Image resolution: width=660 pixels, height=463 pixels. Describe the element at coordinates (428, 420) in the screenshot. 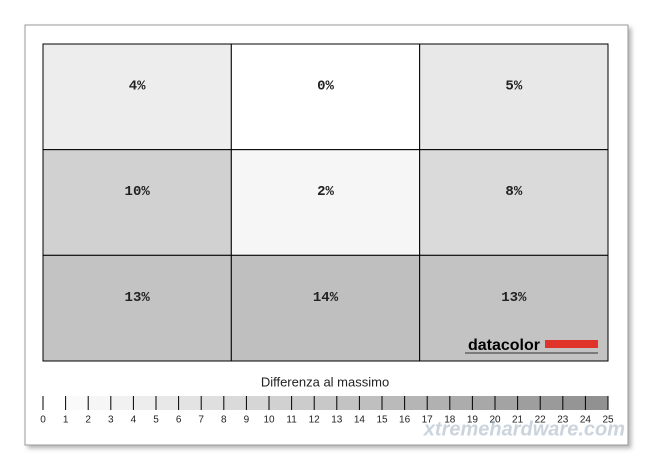

I see `colorbar-tick-label: 17` at that location.